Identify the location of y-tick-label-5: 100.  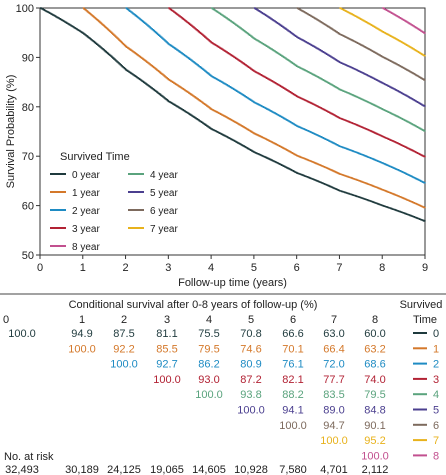
(25, 9).